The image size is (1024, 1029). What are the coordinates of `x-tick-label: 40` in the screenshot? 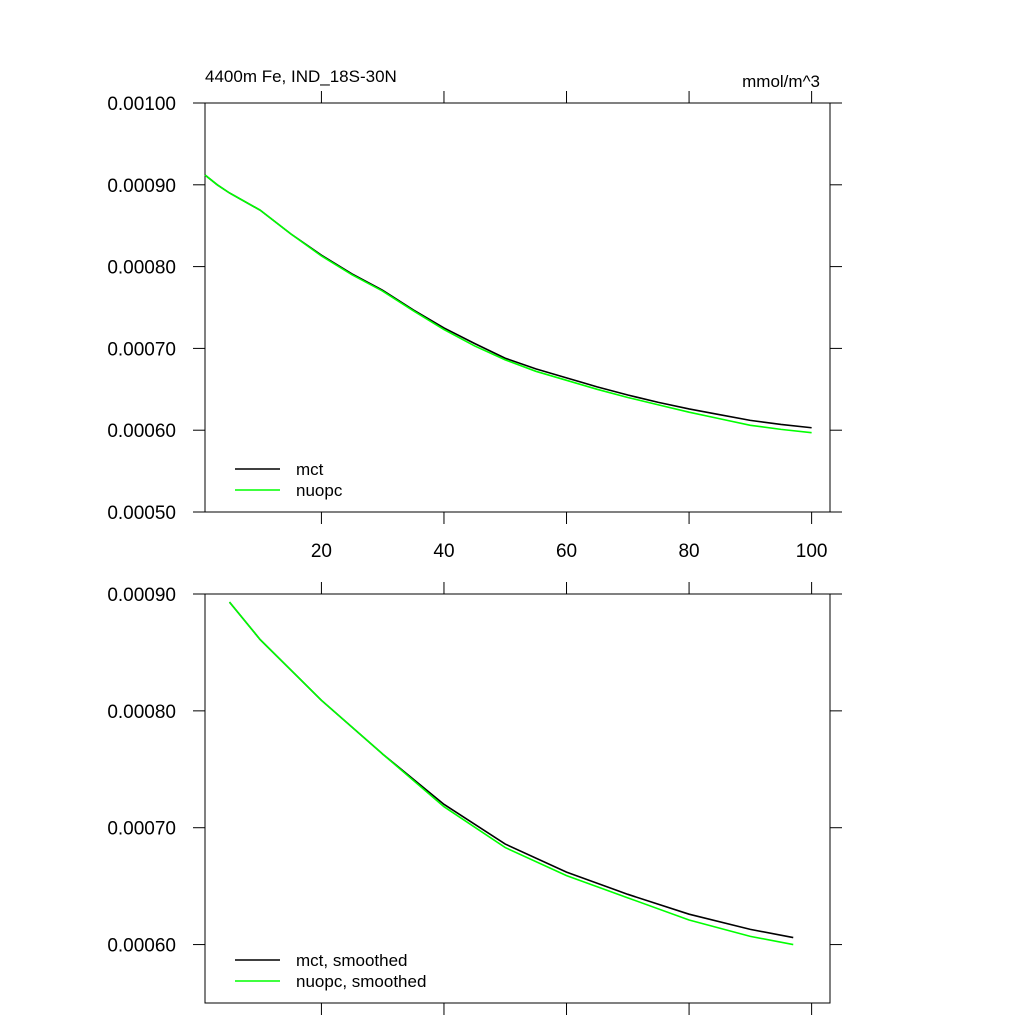 It's located at (443, 551).